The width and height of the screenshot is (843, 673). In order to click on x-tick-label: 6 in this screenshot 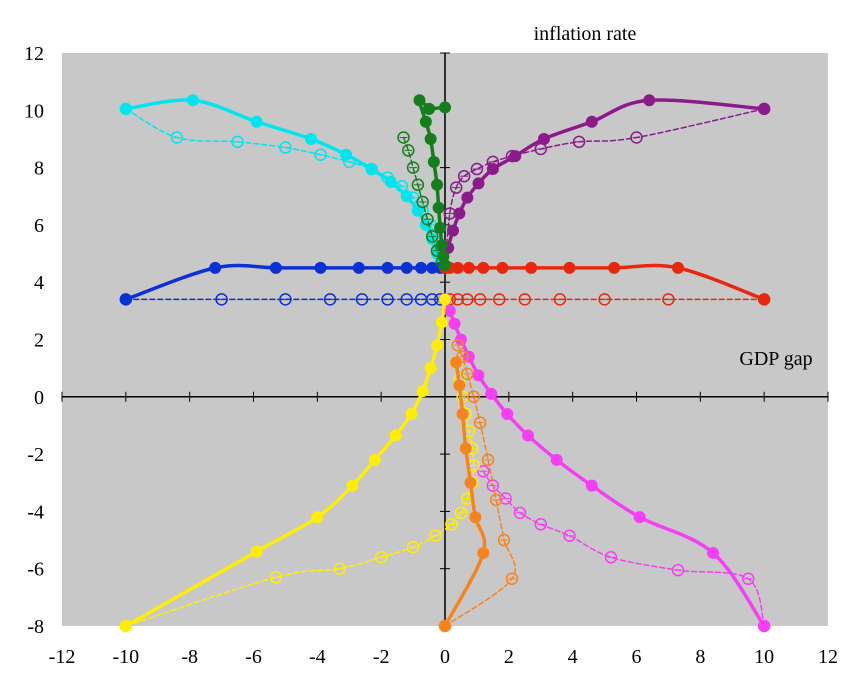, I will do `click(637, 657)`.